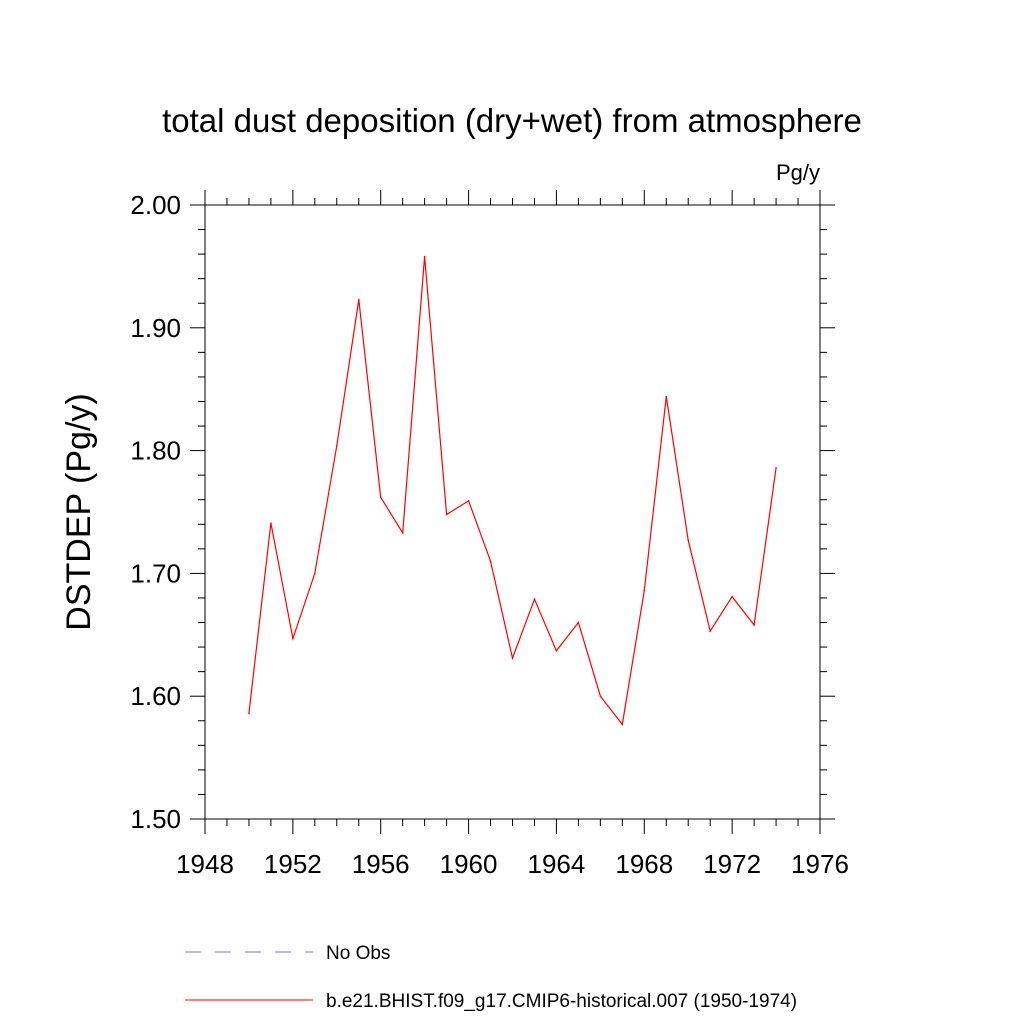  Describe the element at coordinates (469, 864) in the screenshot. I see `x-tick-label: 1960` at that location.